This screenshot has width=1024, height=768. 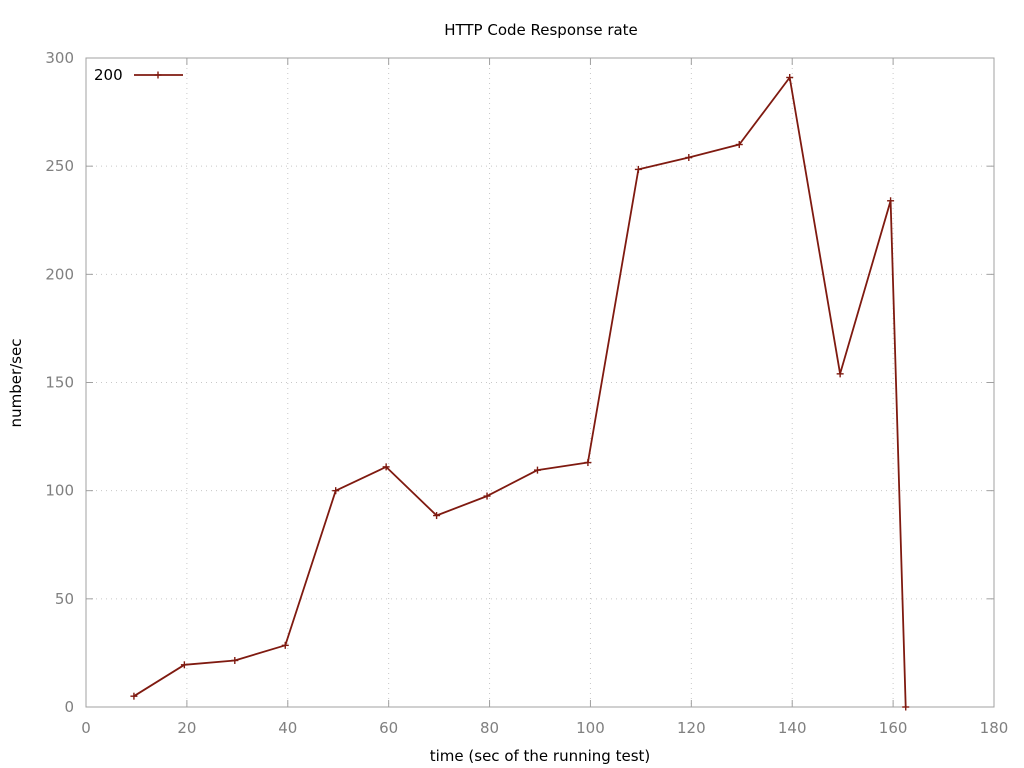 I want to click on x-tick-label: 120, so click(x=691, y=728).